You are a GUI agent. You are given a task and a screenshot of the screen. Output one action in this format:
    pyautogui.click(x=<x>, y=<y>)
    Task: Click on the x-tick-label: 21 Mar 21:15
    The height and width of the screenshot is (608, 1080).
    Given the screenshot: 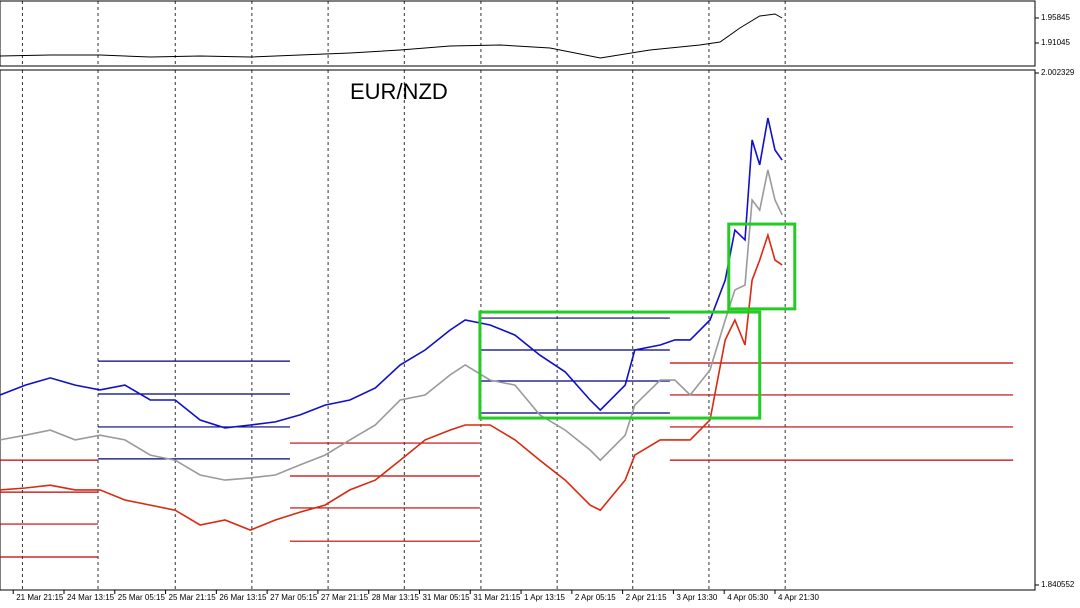 What is the action you would take?
    pyautogui.click(x=40, y=597)
    